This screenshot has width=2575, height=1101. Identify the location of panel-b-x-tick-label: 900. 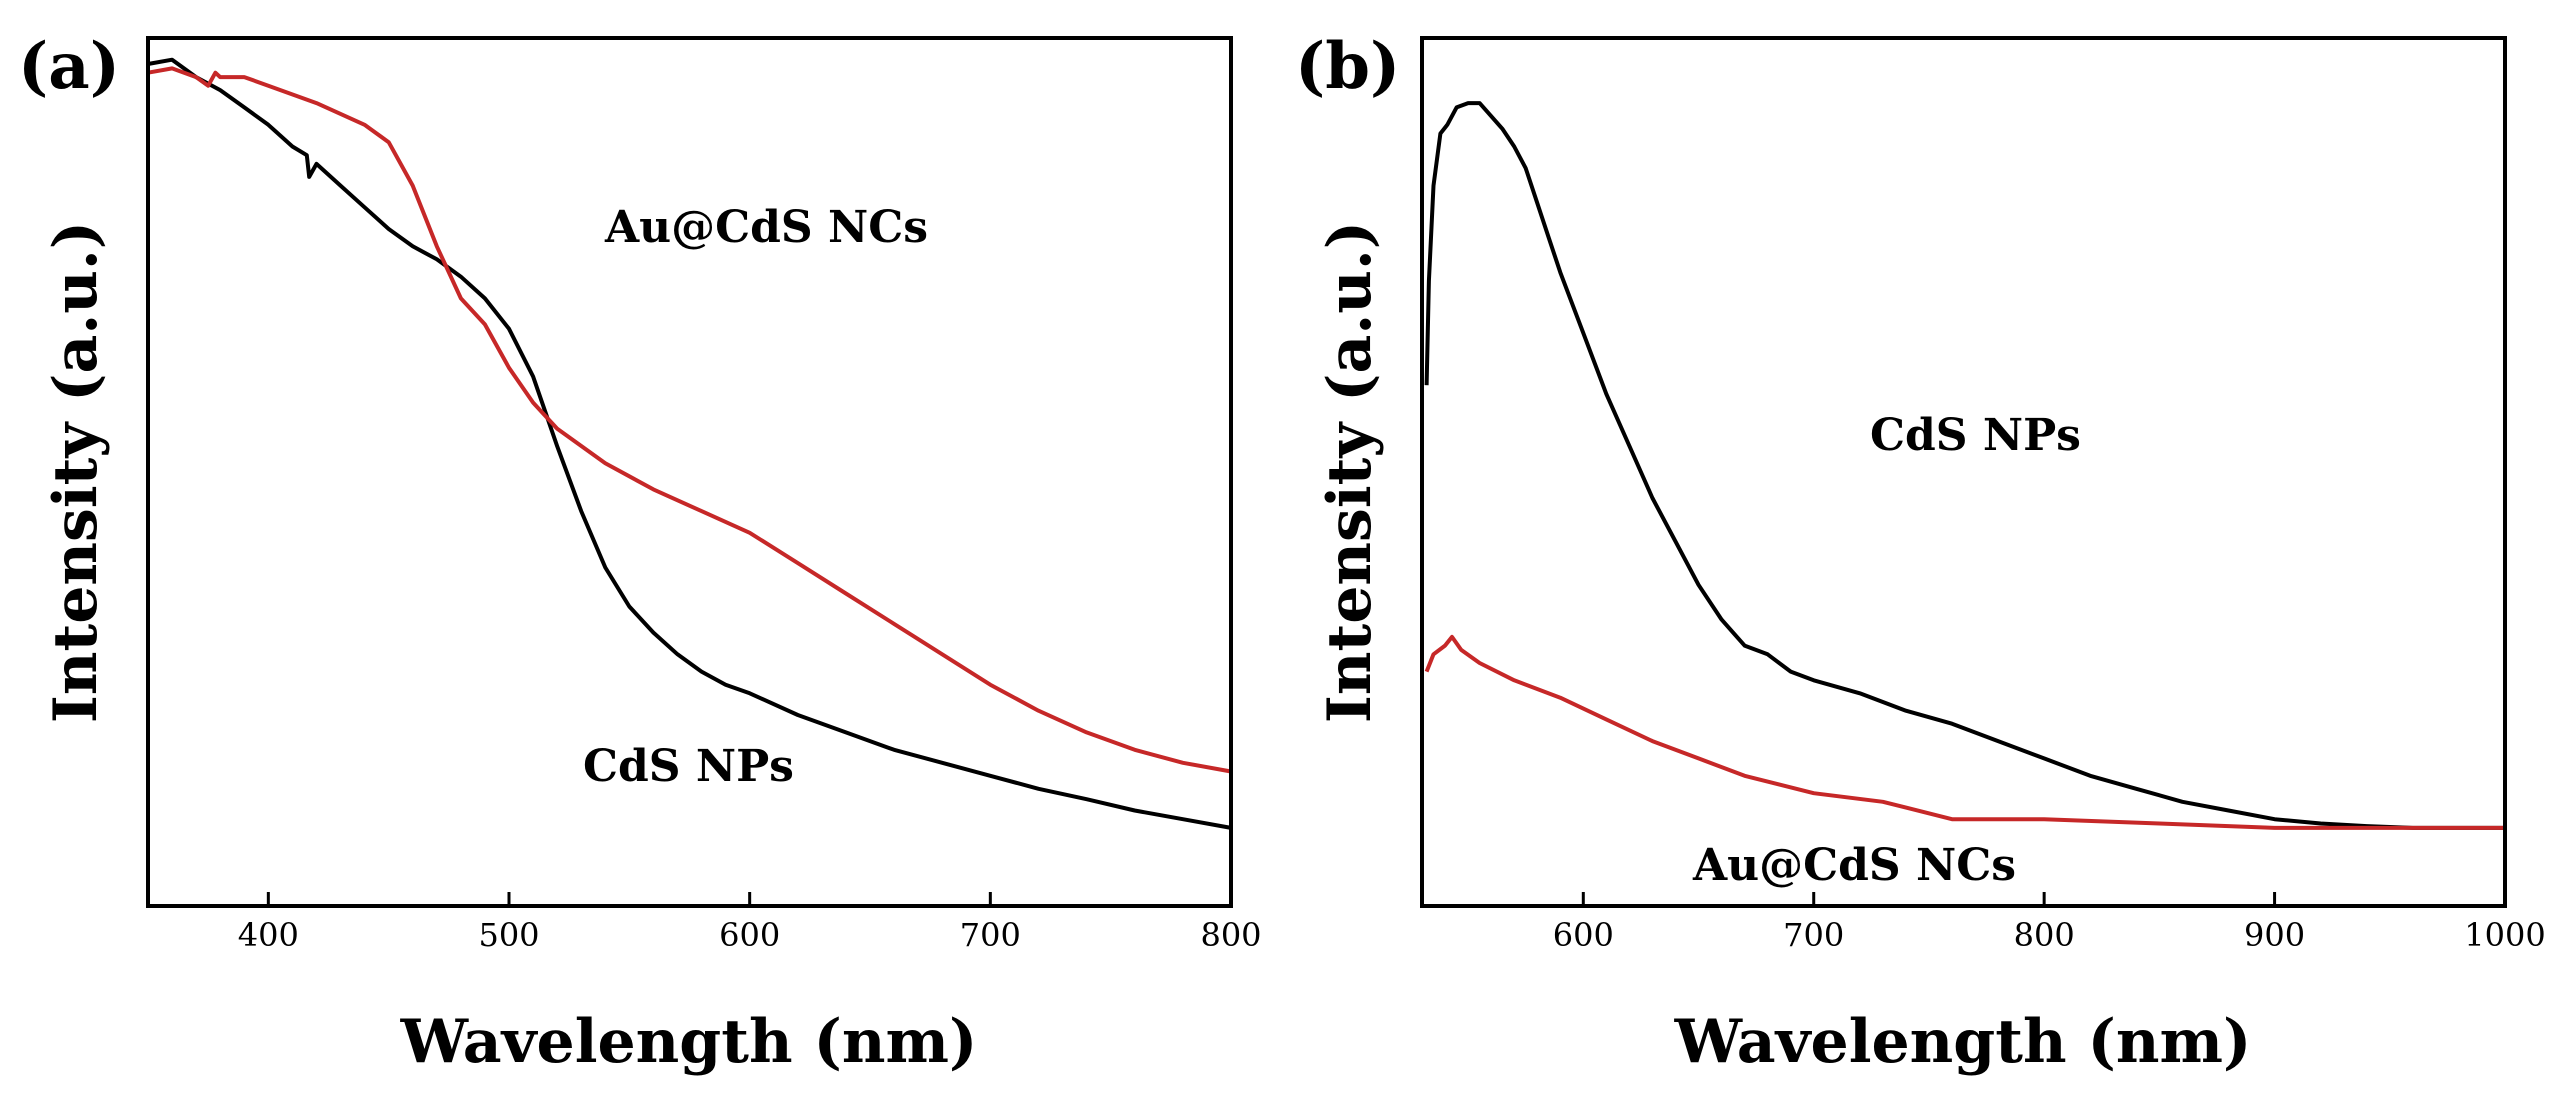
(2274, 935).